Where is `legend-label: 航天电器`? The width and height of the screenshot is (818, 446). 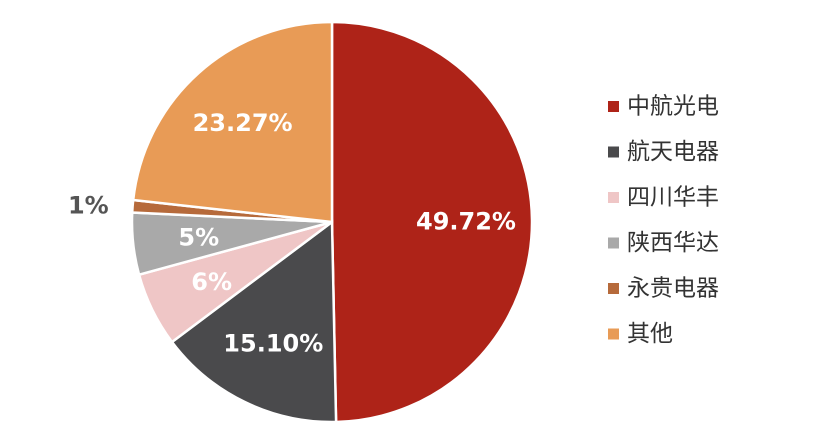 legend-label: 航天电器 is located at coordinates (673, 152).